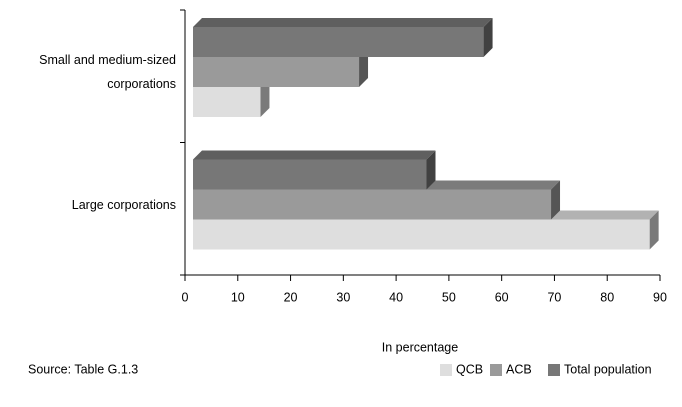 The width and height of the screenshot is (682, 407). Describe the element at coordinates (607, 297) in the screenshot. I see `x-tick-label: 80` at that location.